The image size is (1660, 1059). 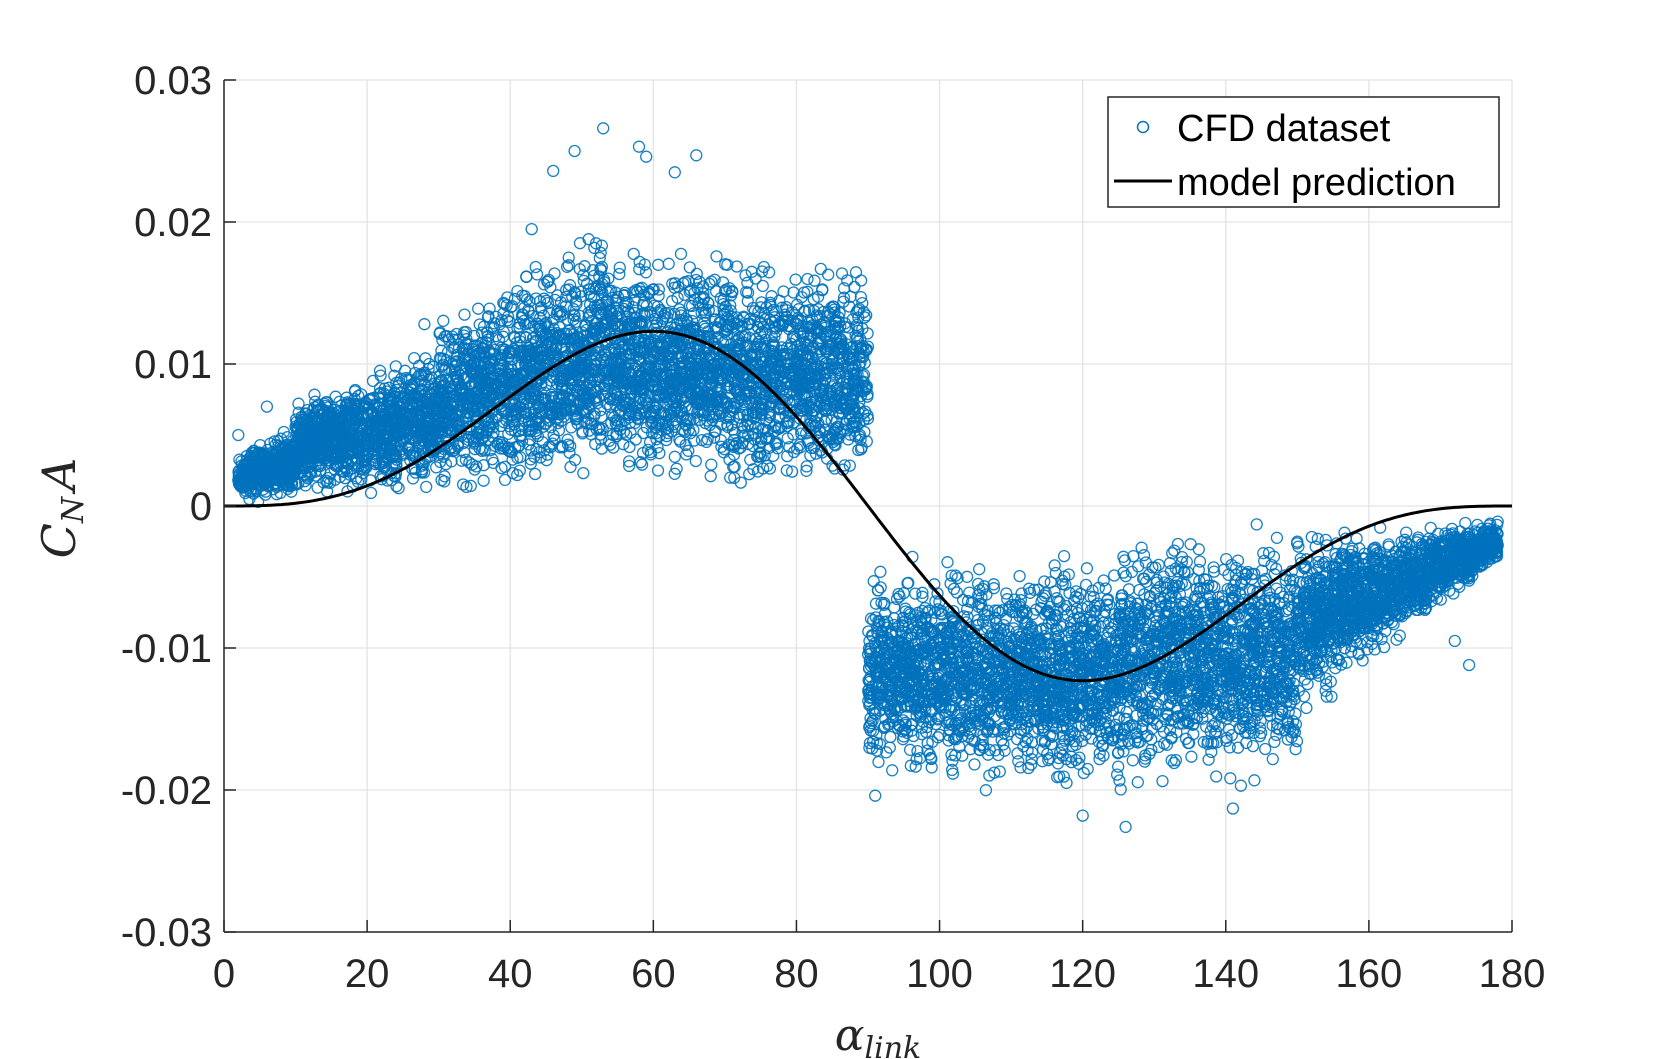 What do you see at coordinates (568, 257) in the screenshot?
I see `scatter-point-2095` at bounding box center [568, 257].